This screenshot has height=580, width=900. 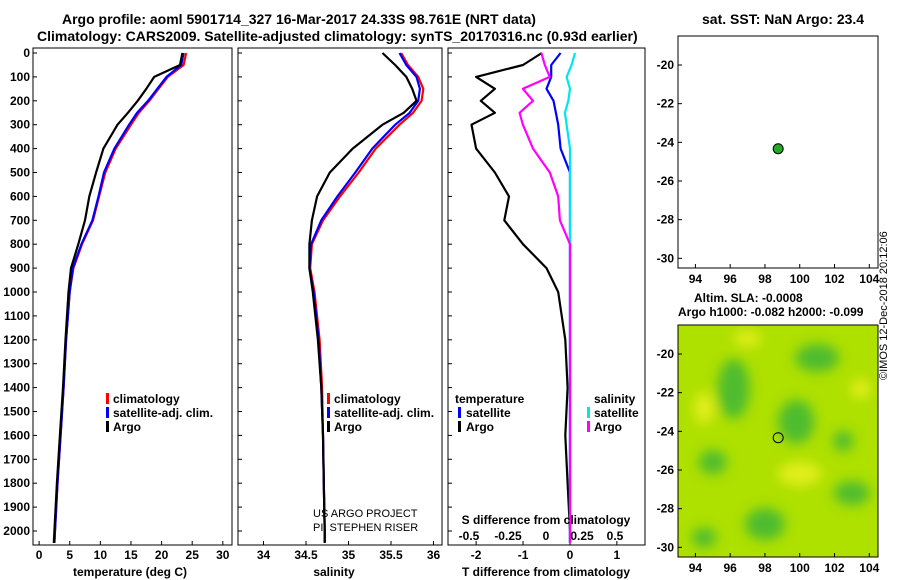 I want to click on tdiff-xlabel: T difference from climatology, so click(x=546, y=572).